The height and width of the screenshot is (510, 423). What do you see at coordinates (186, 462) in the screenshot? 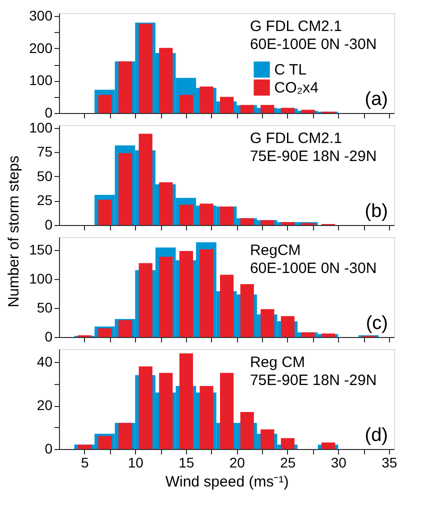
I see `x-tick-label: 15` at bounding box center [186, 462].